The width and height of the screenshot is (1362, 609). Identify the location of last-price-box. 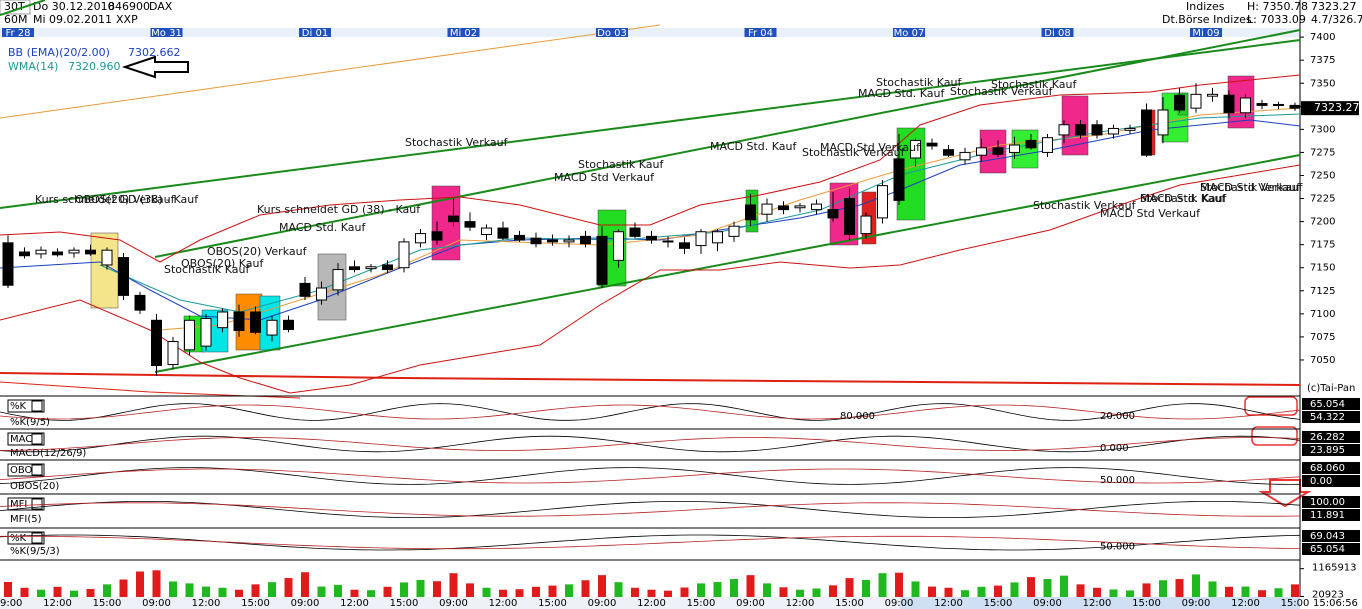
(1330, 108).